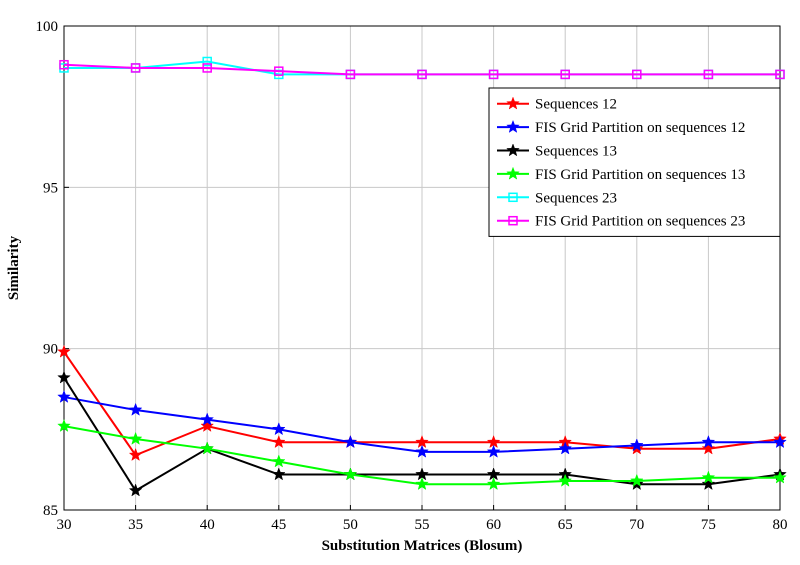 Image resolution: width=800 pixels, height=565 pixels. What do you see at coordinates (50, 511) in the screenshot?
I see `y-tick-label: 85` at bounding box center [50, 511].